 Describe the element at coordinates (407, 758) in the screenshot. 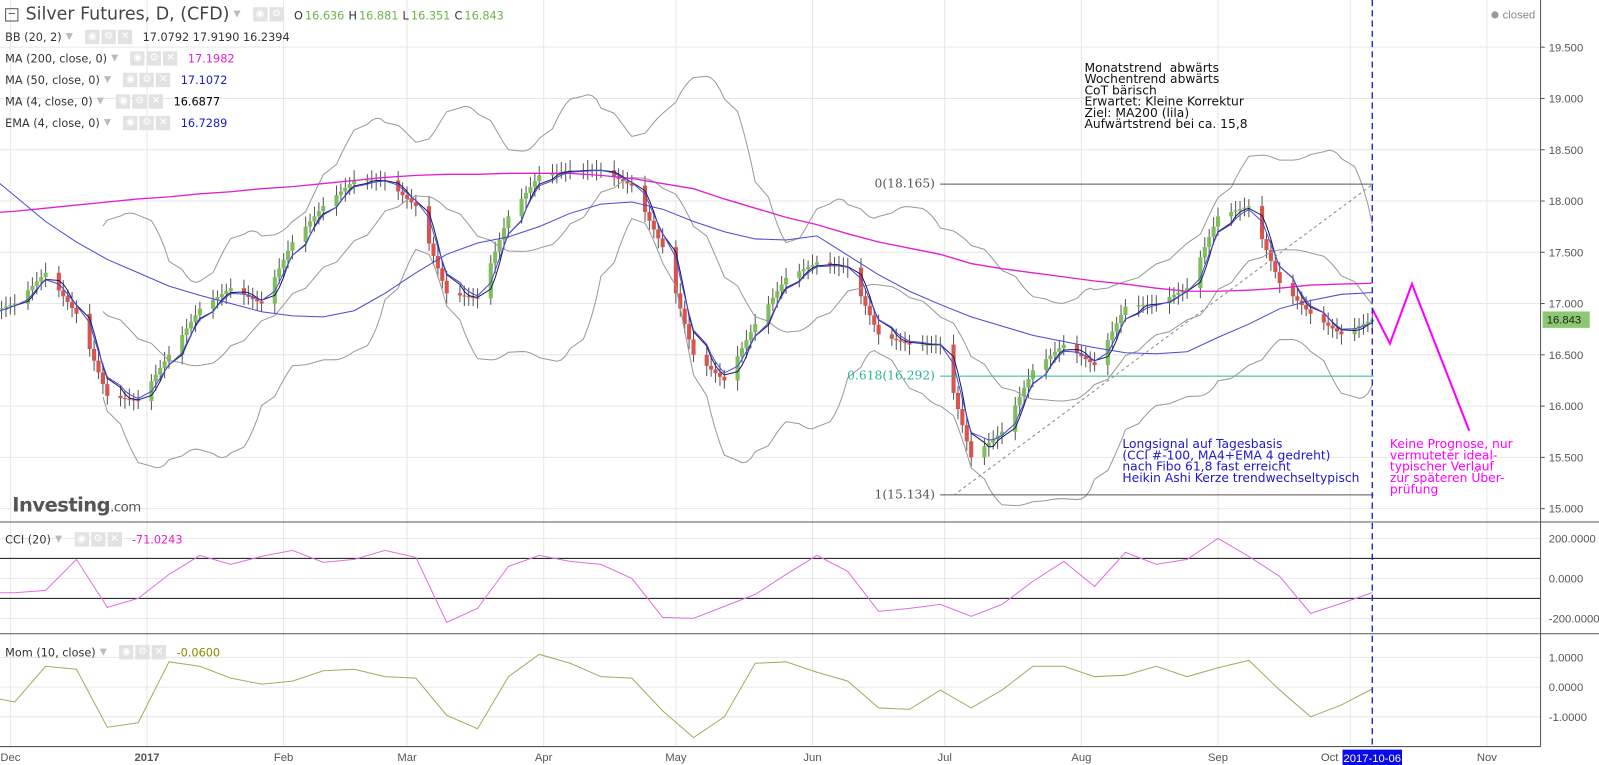

I see `x-tick-label: Mar` at that location.